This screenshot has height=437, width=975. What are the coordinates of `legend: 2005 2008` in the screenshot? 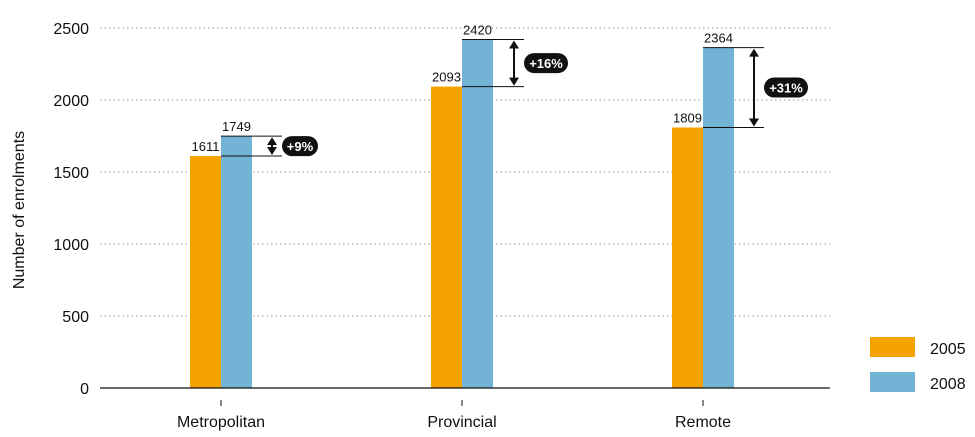 It's located at (918, 365).